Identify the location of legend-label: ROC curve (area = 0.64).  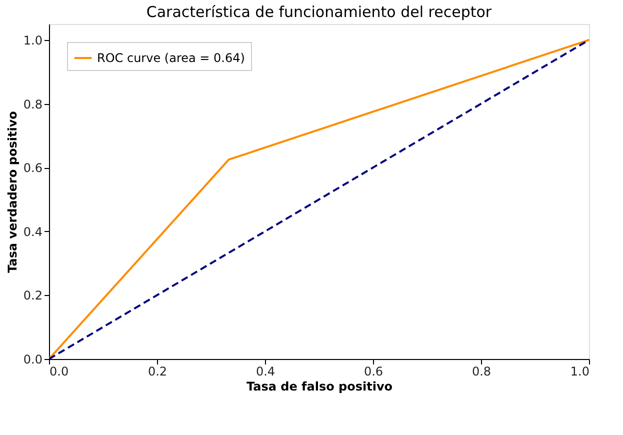
(171, 58).